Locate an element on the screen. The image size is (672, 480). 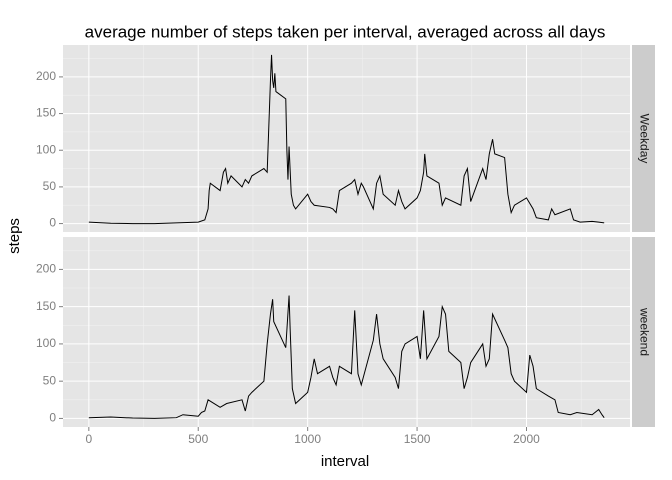
x-tick-label: 0 is located at coordinates (88, 439).